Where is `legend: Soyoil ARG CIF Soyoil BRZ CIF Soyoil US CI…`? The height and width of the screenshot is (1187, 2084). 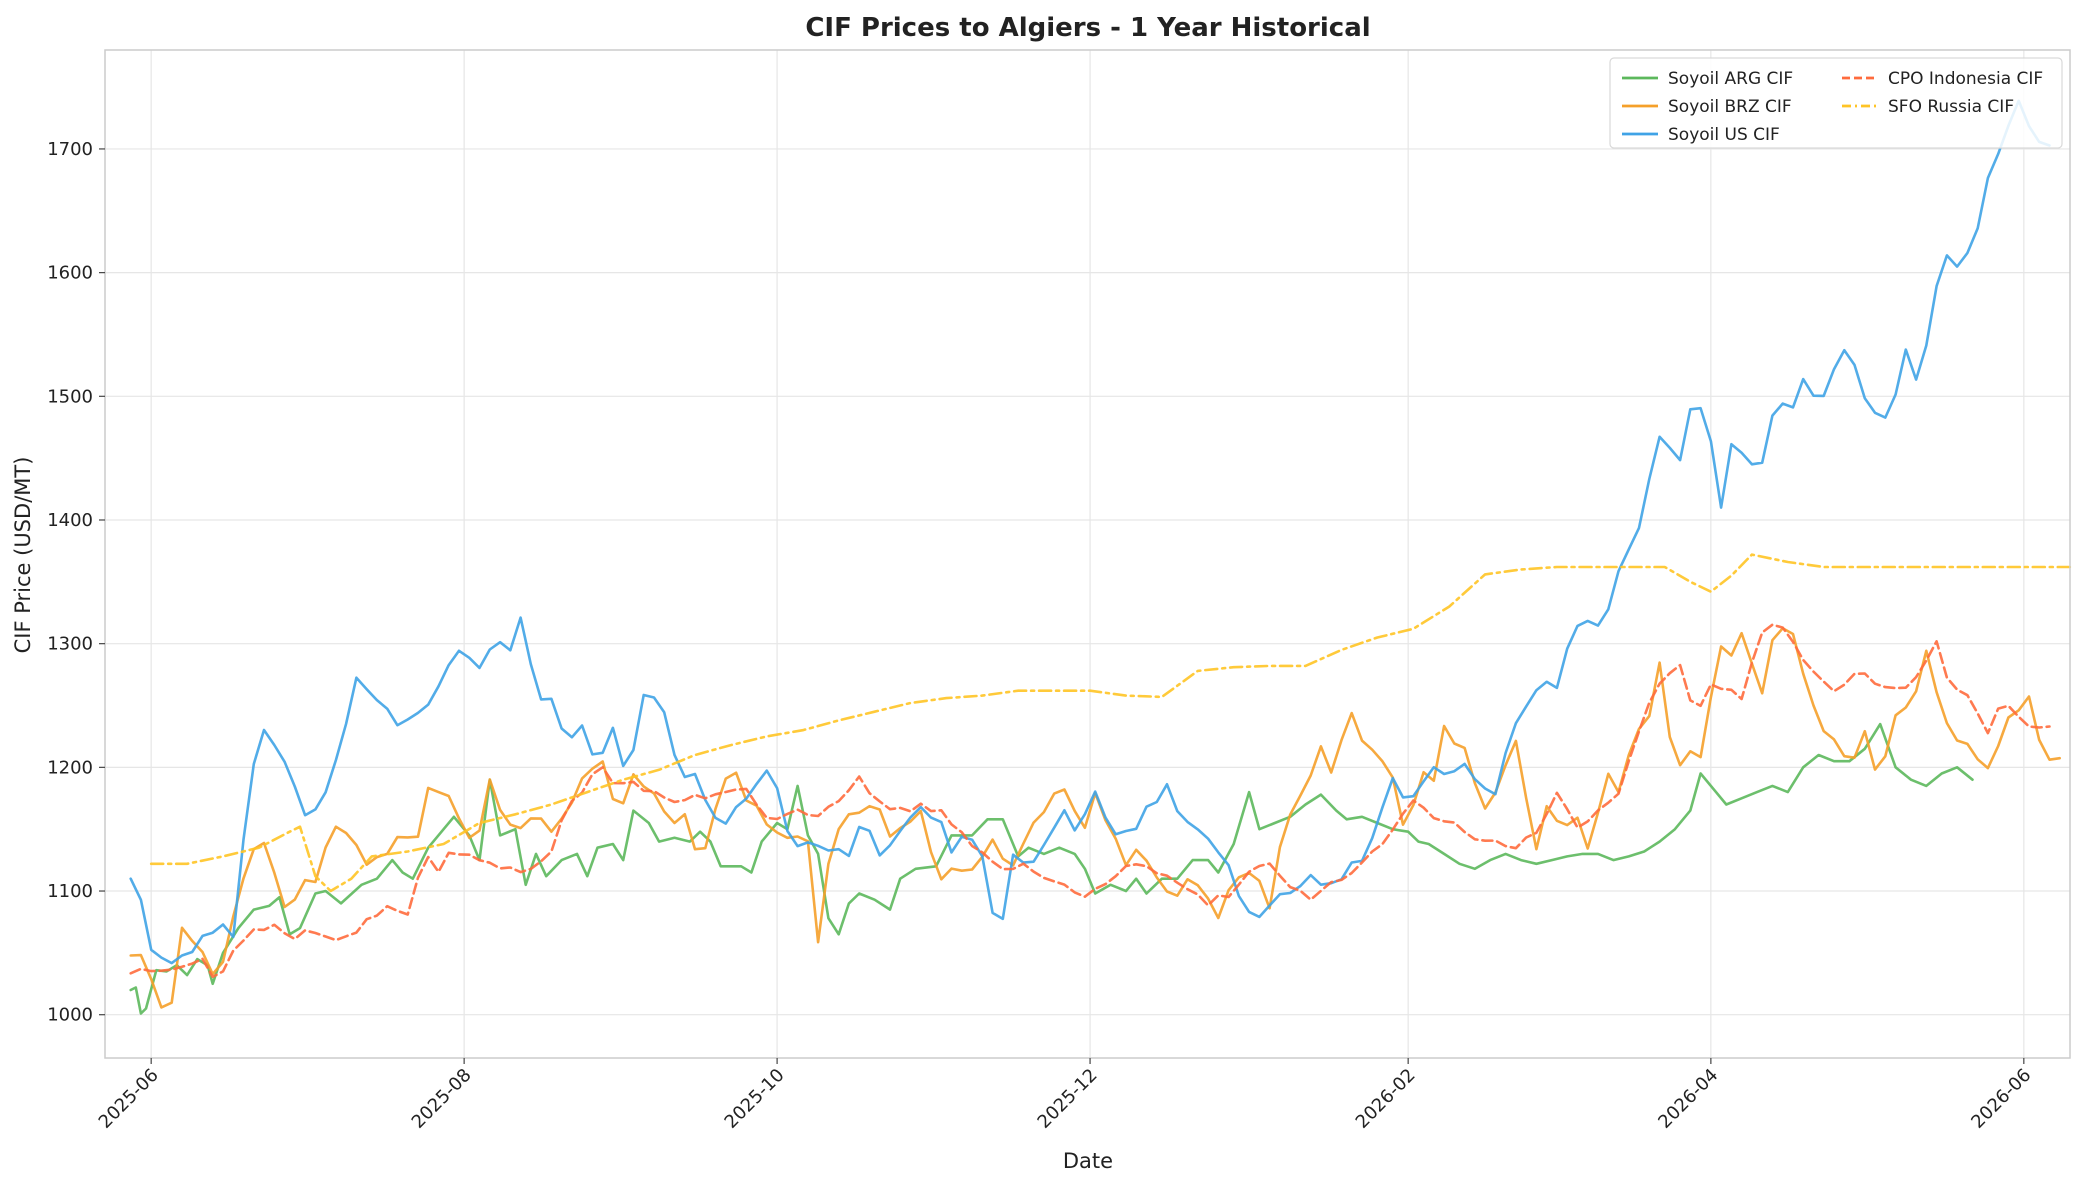 legend: Soyoil ARG CIF Soyoil BRZ CIF Soyoil US CI… is located at coordinates (1836, 103).